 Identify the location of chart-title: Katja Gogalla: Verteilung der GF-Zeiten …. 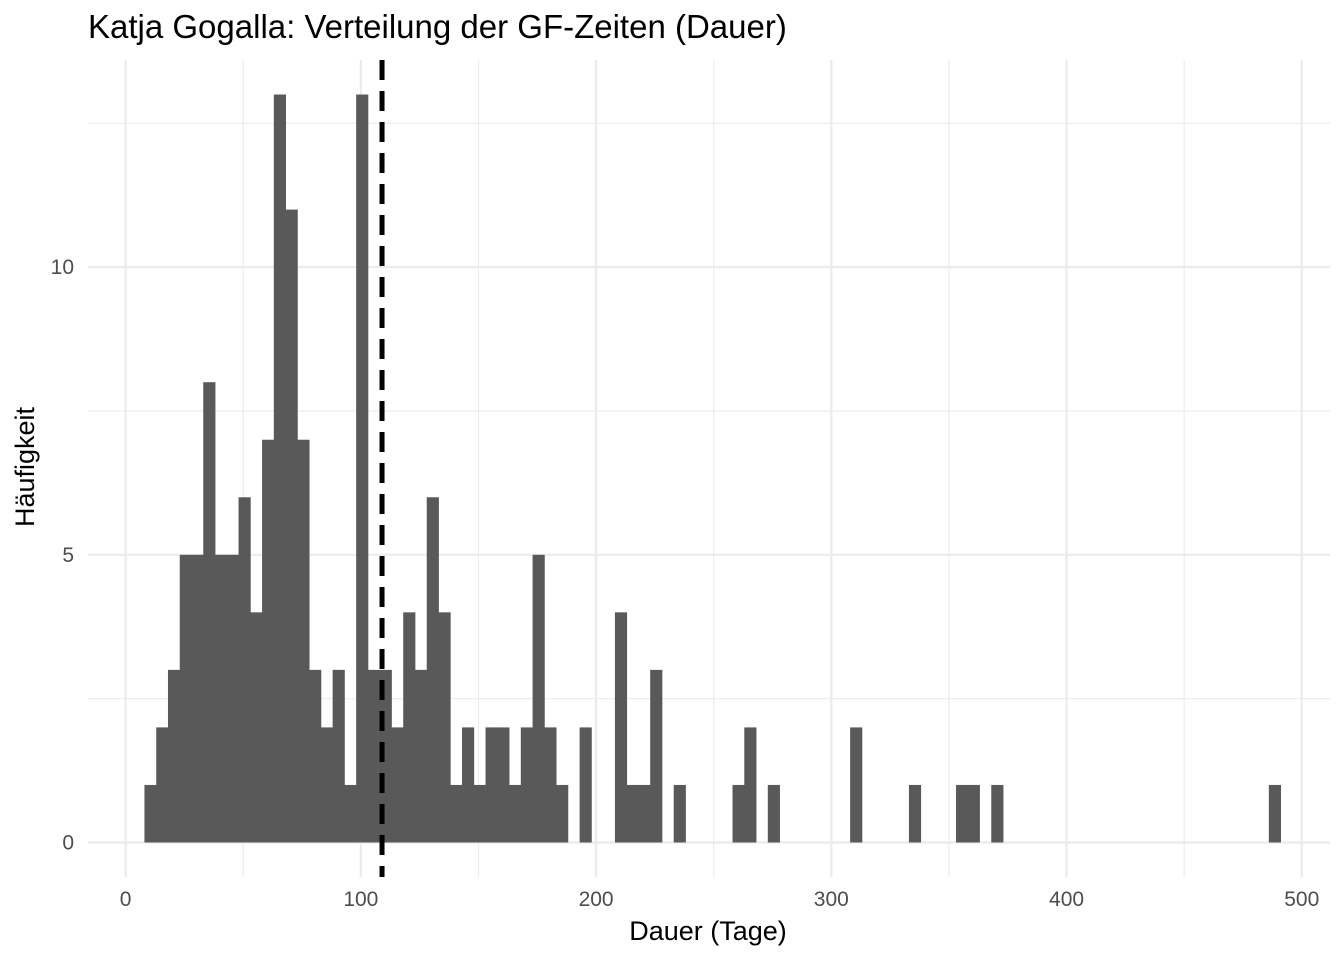
(437, 26).